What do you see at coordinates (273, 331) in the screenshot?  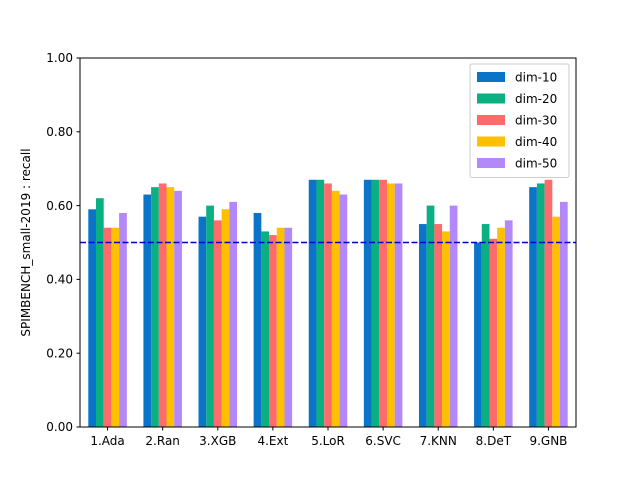 I see `bar-dim-30-4.Ext` at bounding box center [273, 331].